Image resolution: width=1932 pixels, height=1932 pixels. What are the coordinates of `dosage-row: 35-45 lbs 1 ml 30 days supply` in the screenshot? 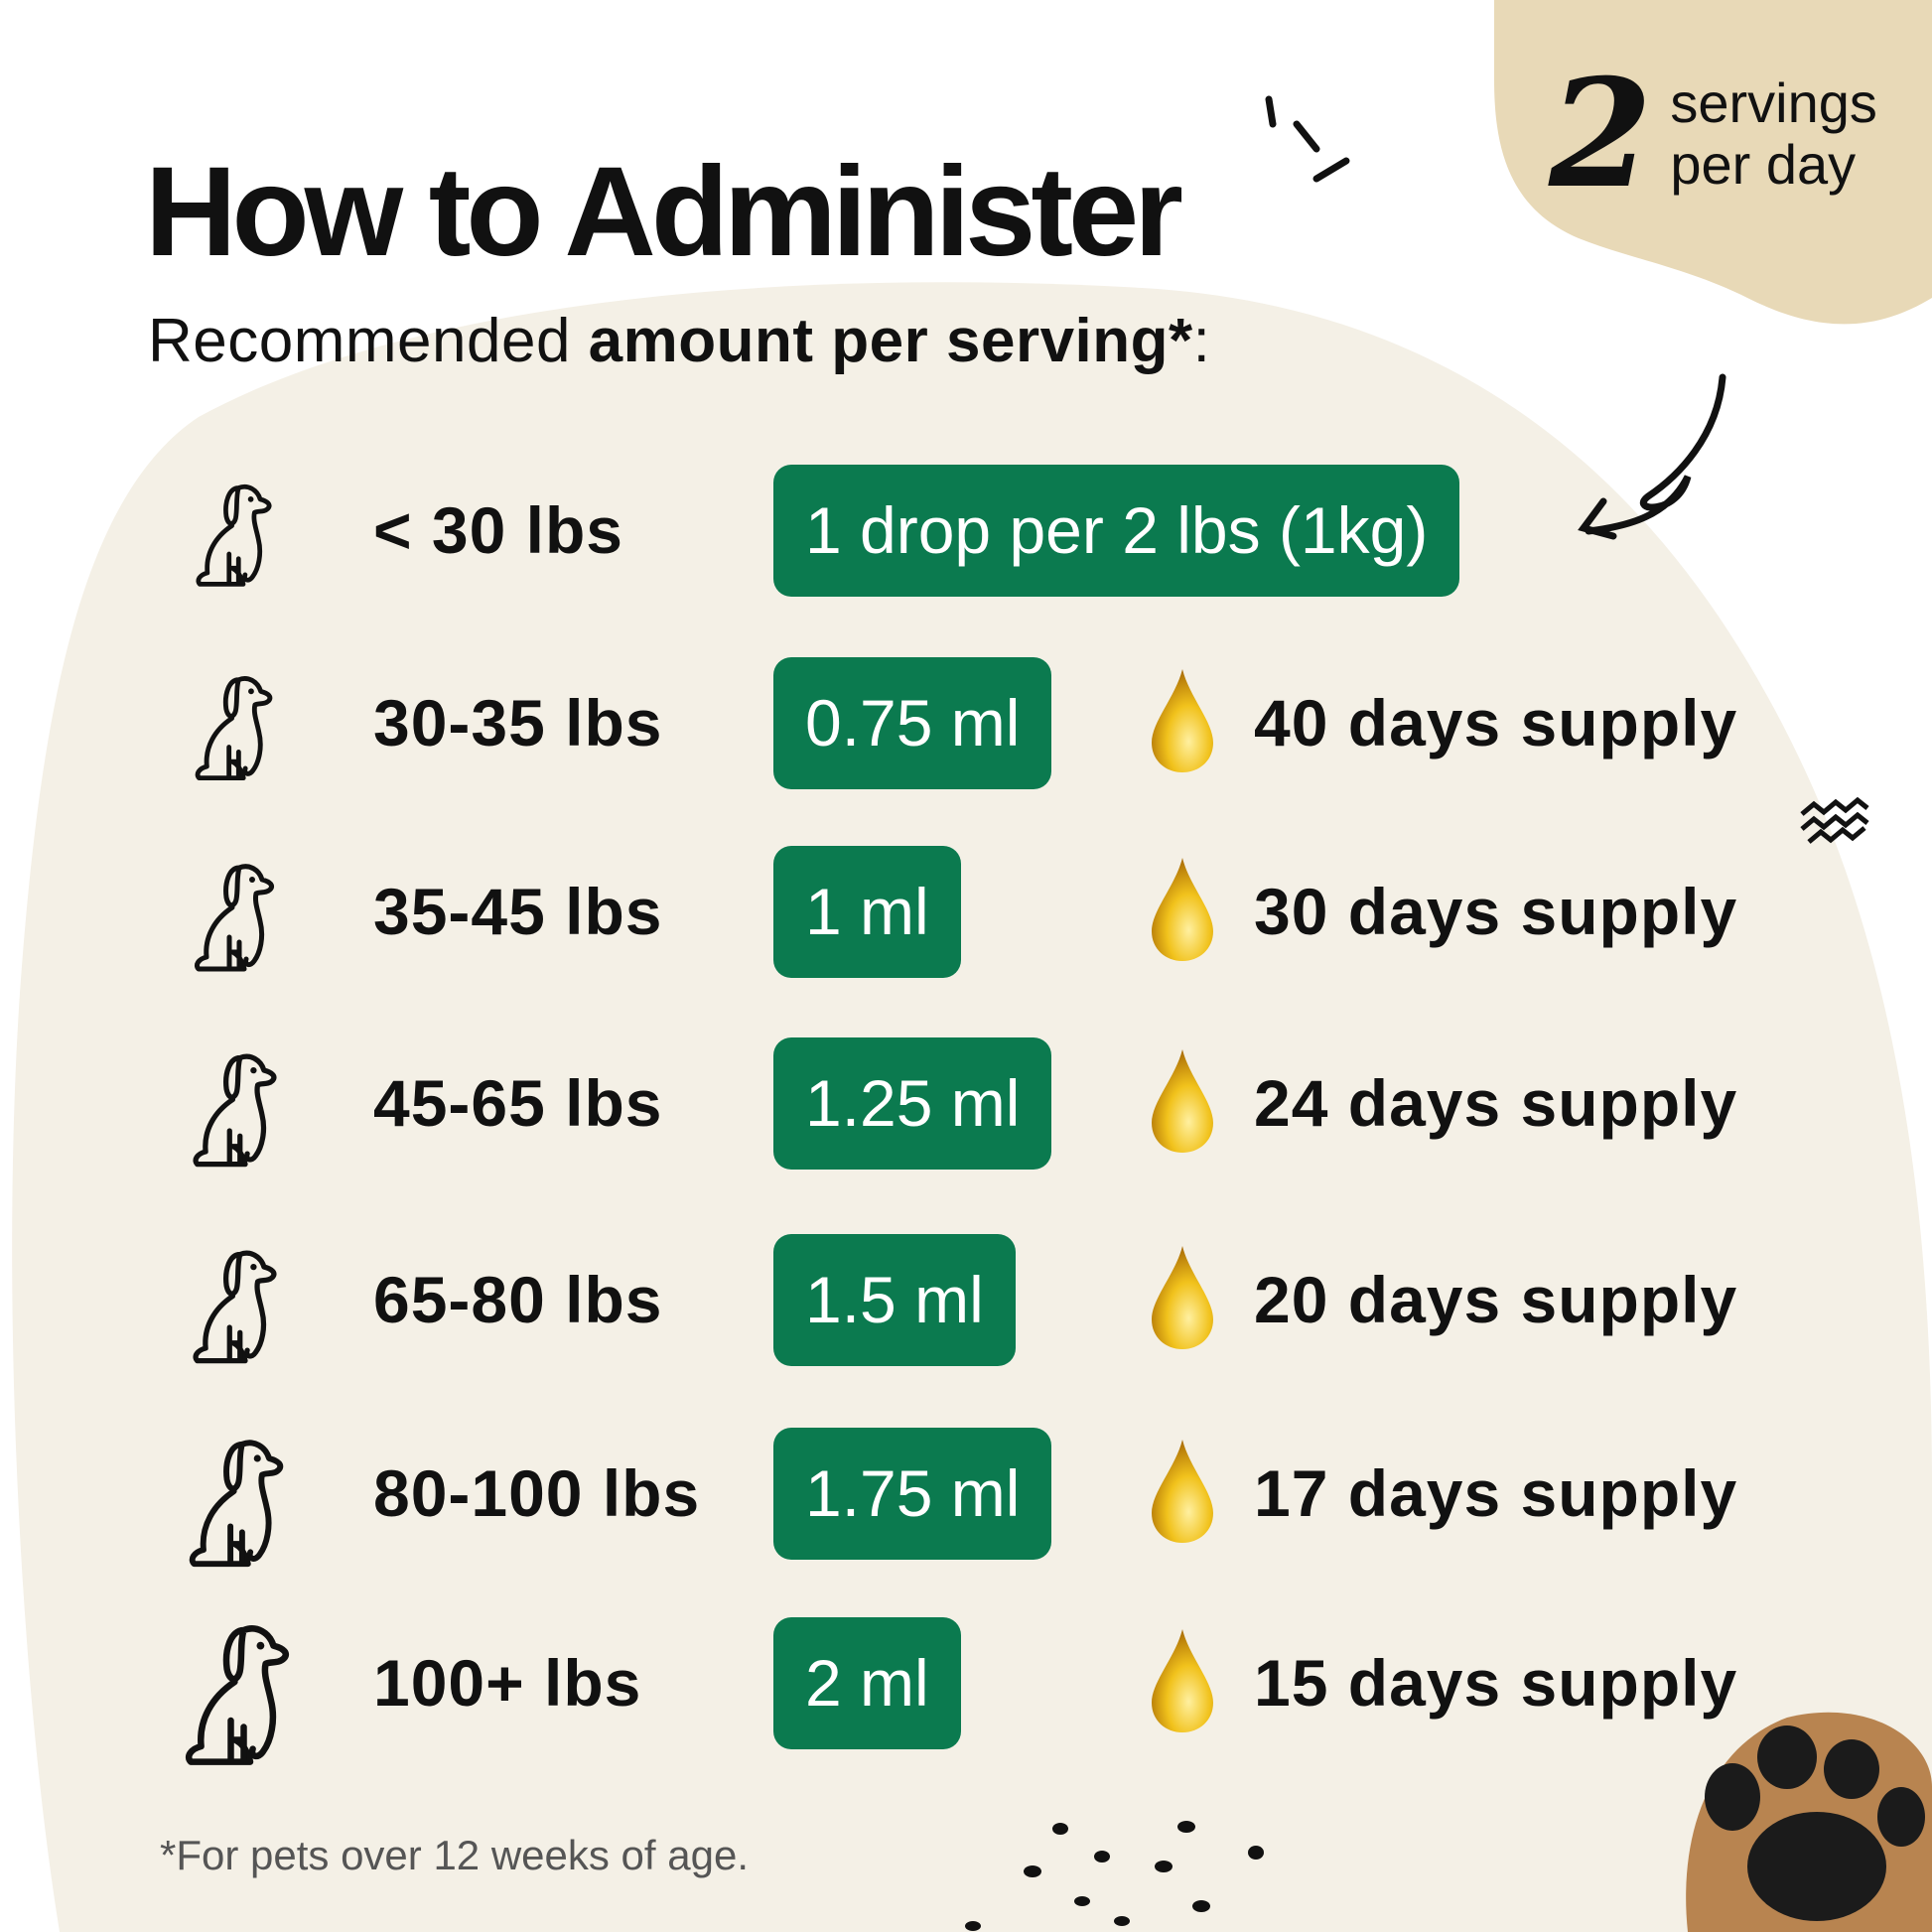 It's located at (966, 912).